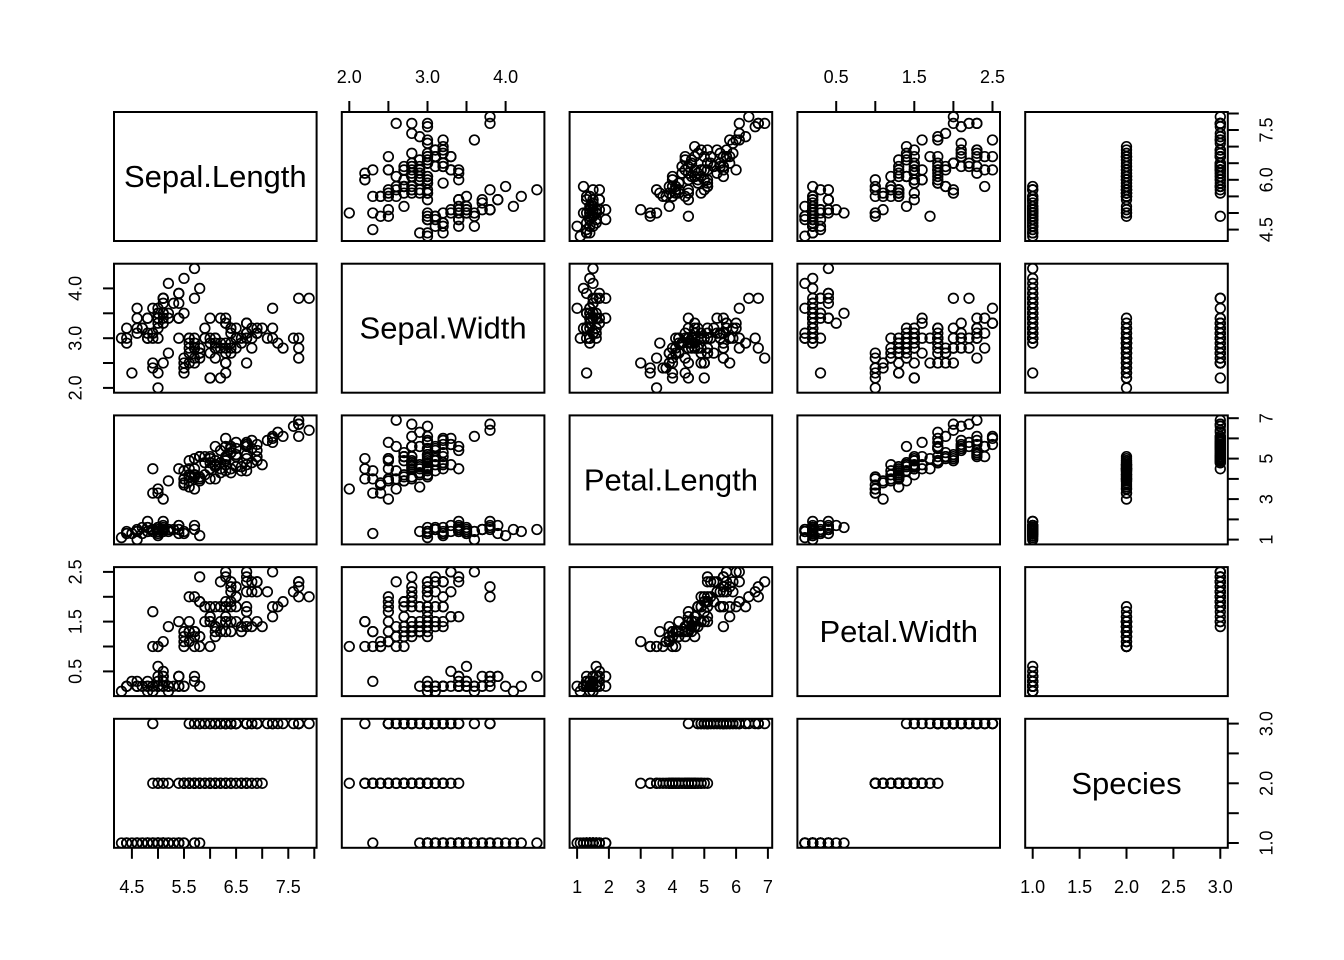  Describe the element at coordinates (183, 887) in the screenshot. I see `tick-label: 5.5` at that location.